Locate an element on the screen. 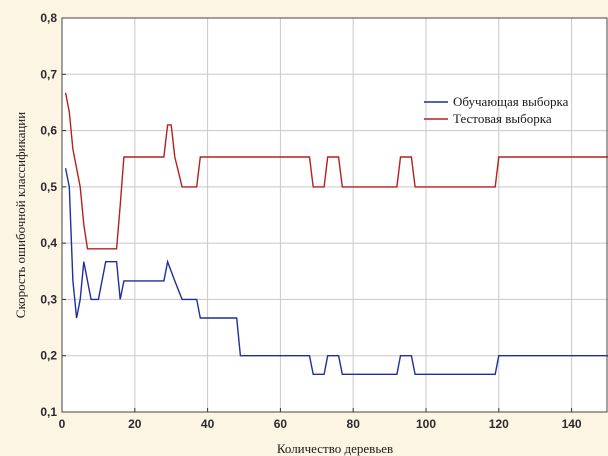  x-tick-label: 60 is located at coordinates (281, 424).